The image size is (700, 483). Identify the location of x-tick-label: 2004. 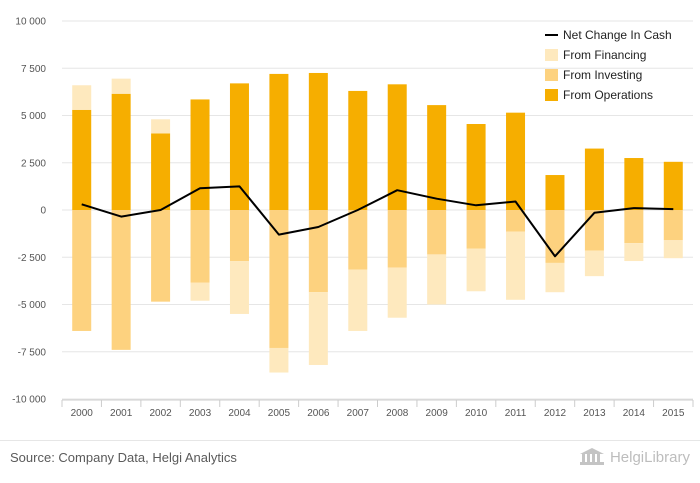
(239, 413).